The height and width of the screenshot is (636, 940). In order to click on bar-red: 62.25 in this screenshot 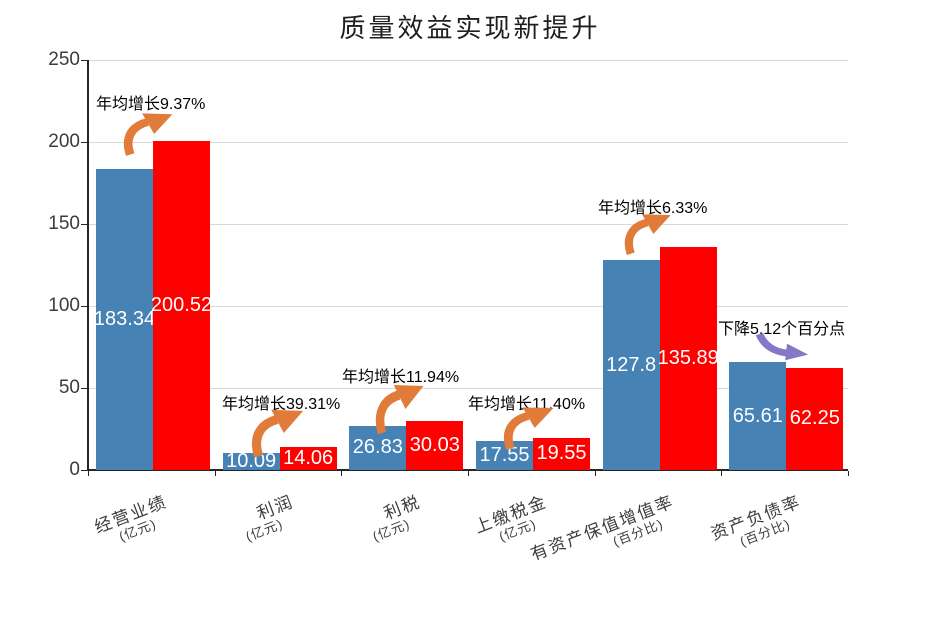, I will do `click(815, 418)`.